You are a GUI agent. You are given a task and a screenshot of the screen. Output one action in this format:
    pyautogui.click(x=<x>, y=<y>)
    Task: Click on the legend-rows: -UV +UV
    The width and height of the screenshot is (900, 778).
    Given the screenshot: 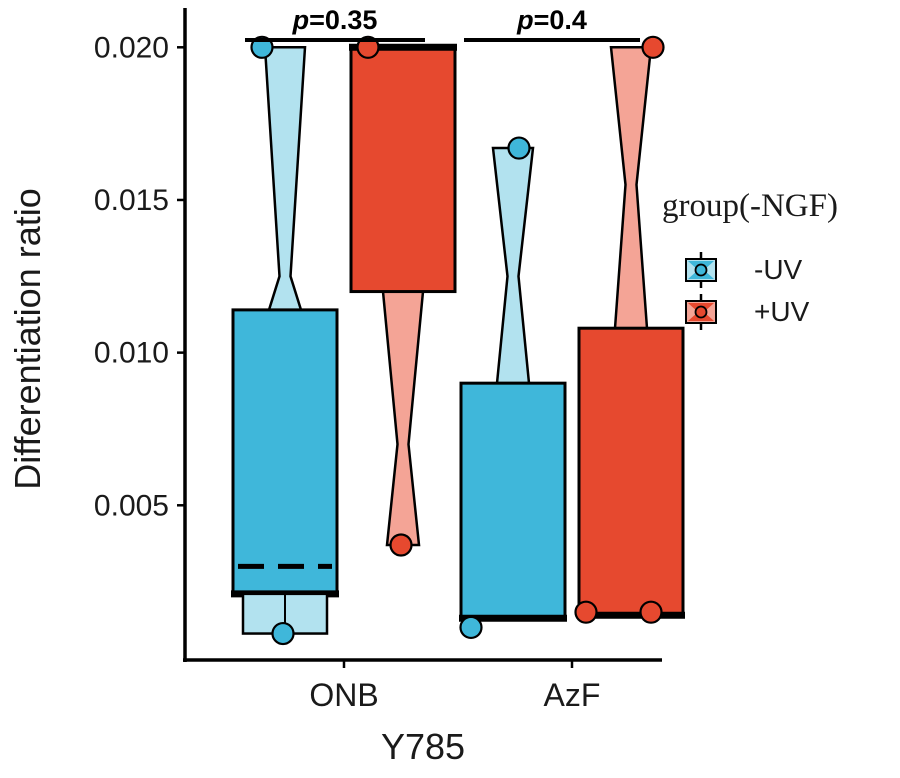 What is the action you would take?
    pyautogui.click(x=791, y=291)
    